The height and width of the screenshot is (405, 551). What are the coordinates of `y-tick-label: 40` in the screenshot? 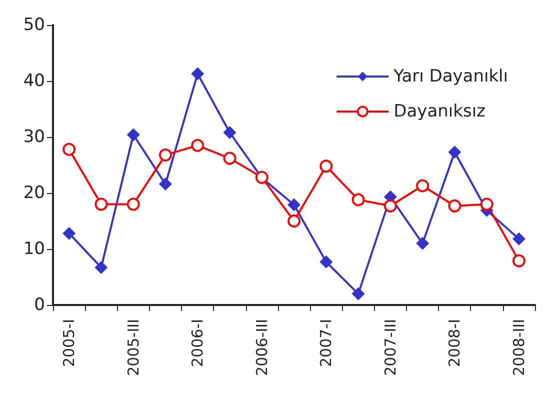 It's located at (34, 81).